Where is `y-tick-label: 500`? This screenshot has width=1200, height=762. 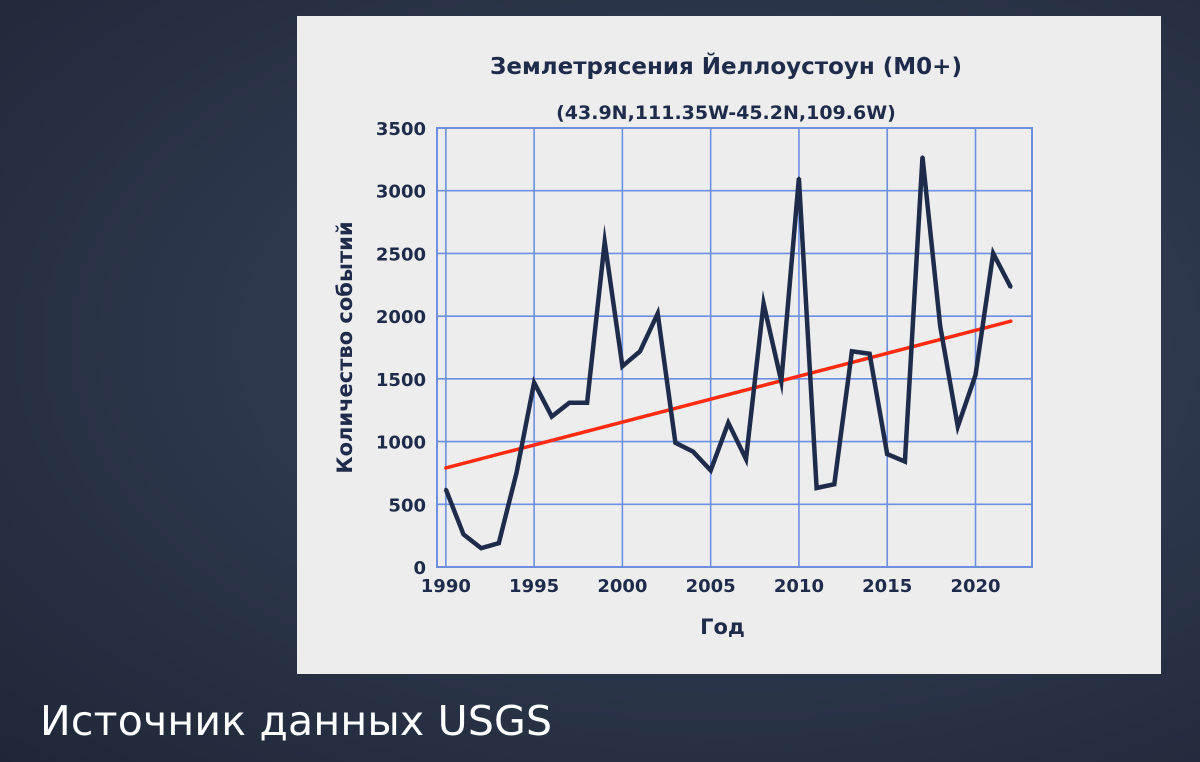 y-tick-label: 500 is located at coordinates (407, 505).